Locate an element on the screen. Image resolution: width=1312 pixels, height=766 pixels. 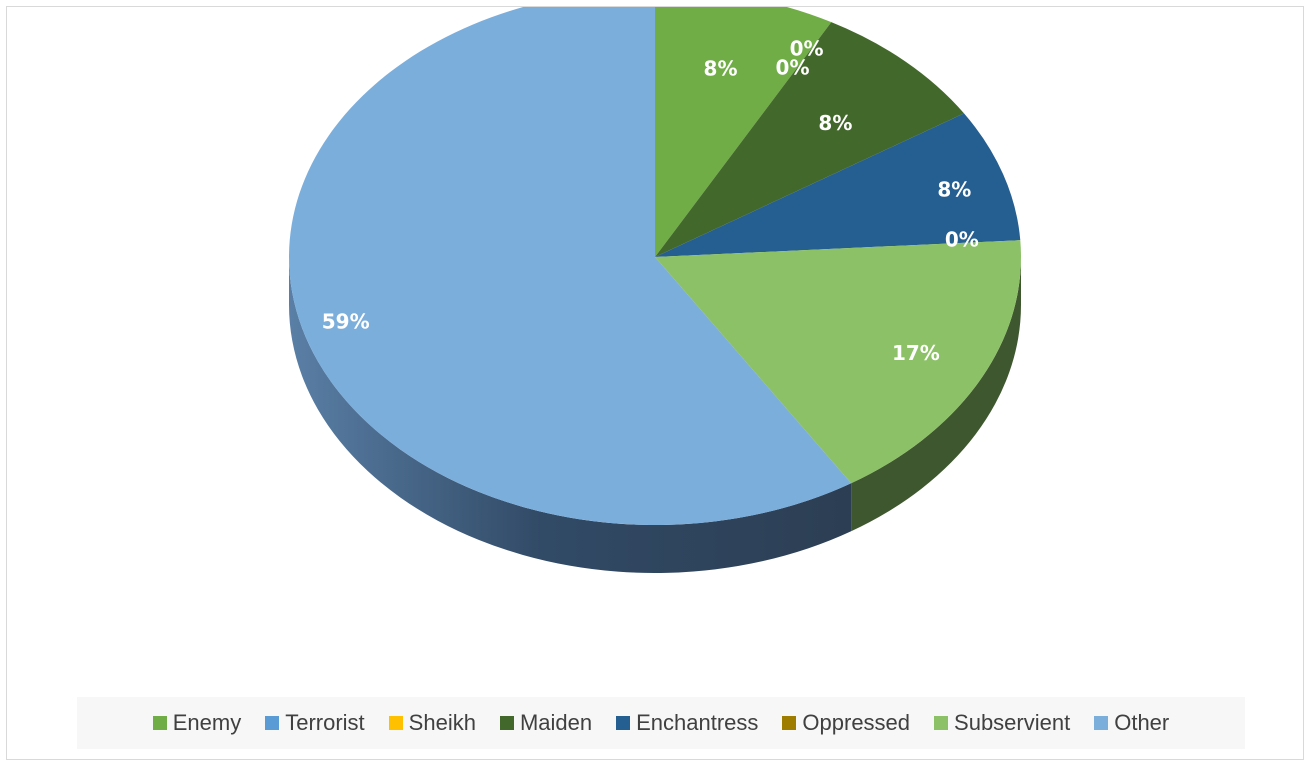
slice-enemy is located at coordinates (743, 132).